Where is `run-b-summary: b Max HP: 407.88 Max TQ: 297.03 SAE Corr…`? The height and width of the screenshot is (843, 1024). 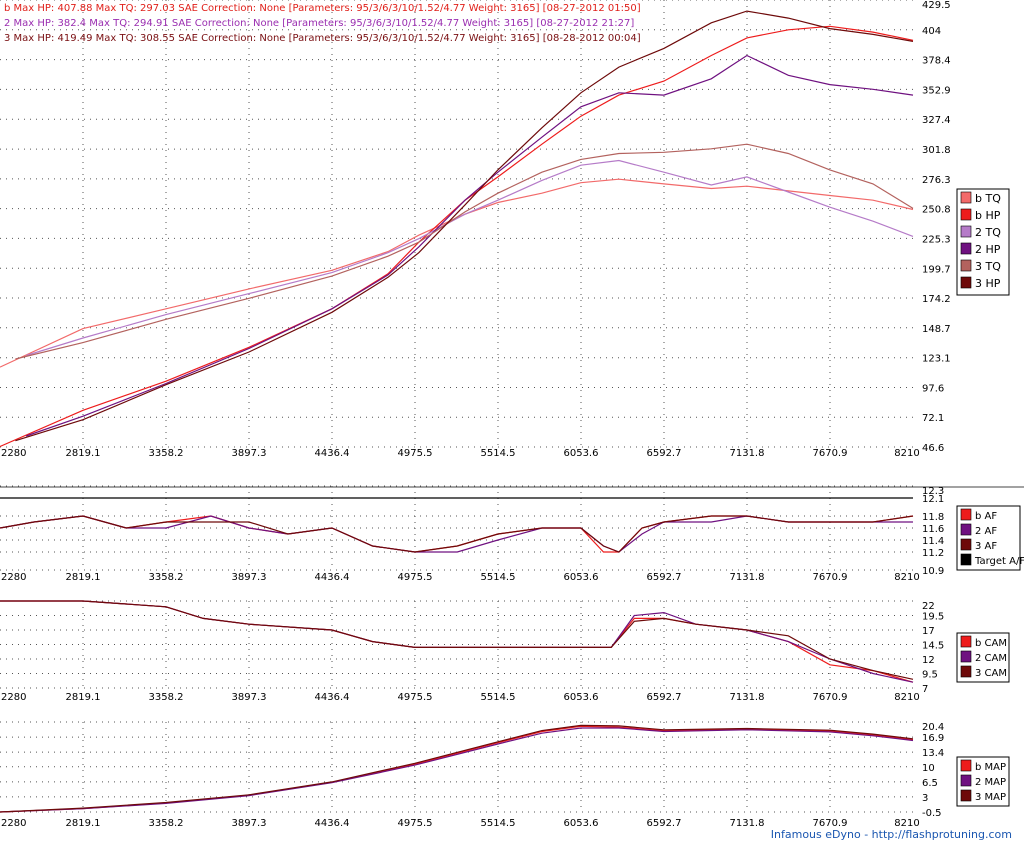 run-b-summary: b Max HP: 407.88 Max TQ: 297.03 SAE Corr… is located at coordinates (322, 8).